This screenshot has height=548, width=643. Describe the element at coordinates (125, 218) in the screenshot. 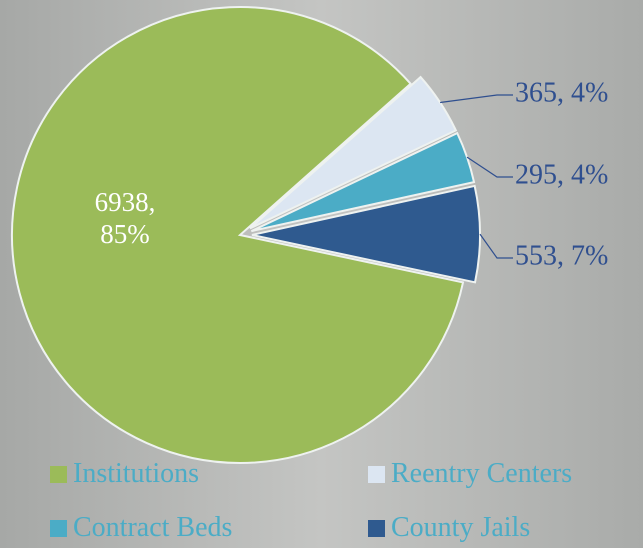

I see `data-label: 6938, 85%` at that location.